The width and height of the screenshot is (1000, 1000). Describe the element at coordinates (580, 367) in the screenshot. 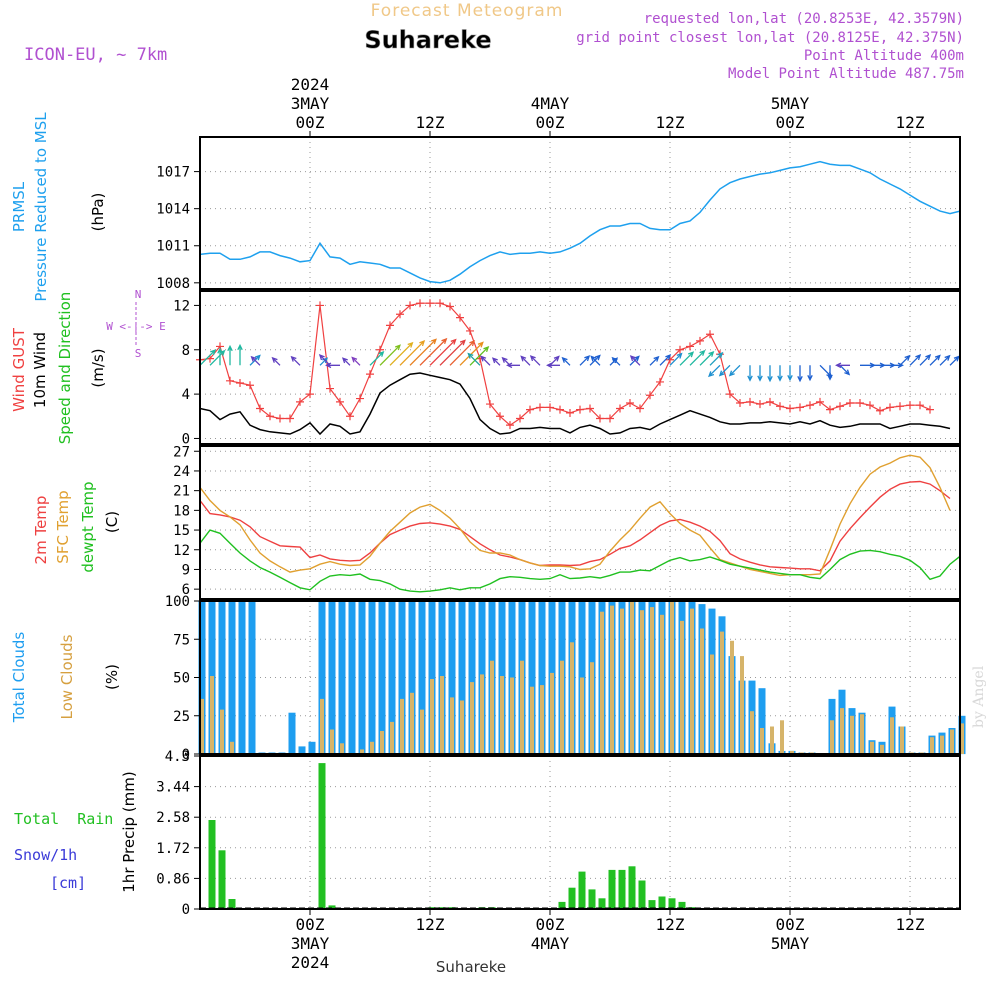

I see `panel-frame` at that location.